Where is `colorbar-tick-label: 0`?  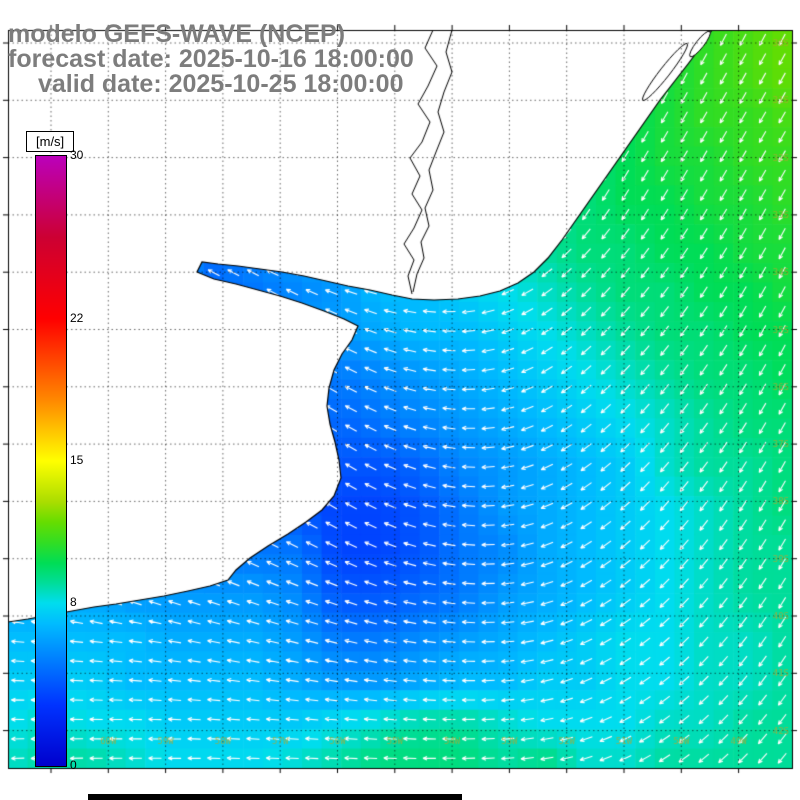 colorbar-tick-label: 0 is located at coordinates (73, 765).